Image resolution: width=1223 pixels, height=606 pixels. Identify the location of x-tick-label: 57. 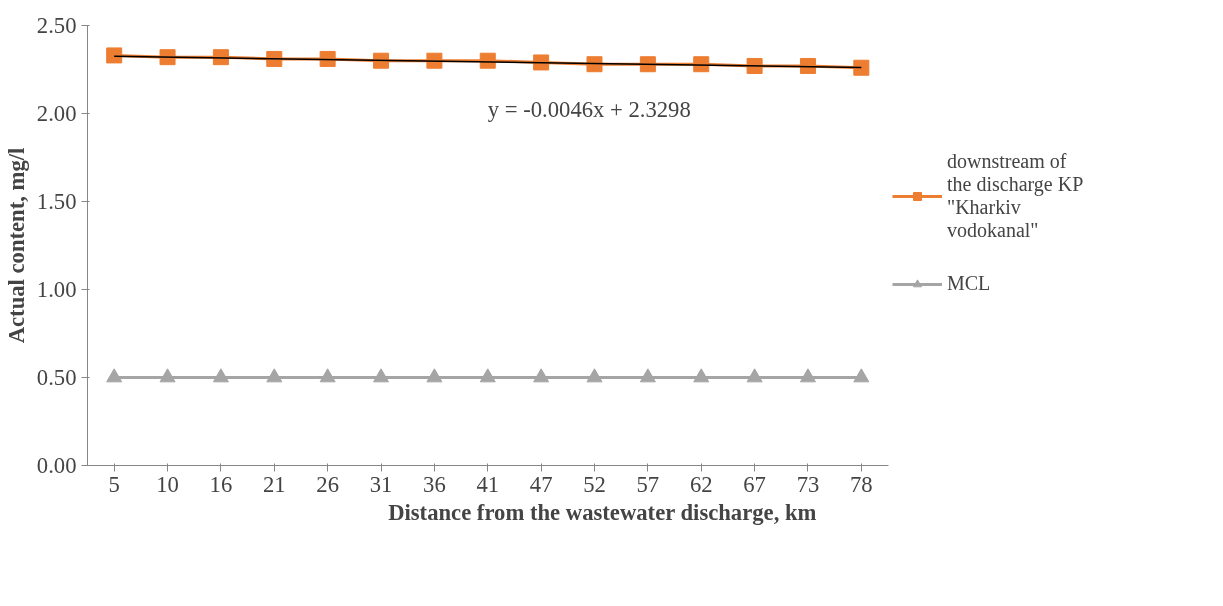
(648, 484).